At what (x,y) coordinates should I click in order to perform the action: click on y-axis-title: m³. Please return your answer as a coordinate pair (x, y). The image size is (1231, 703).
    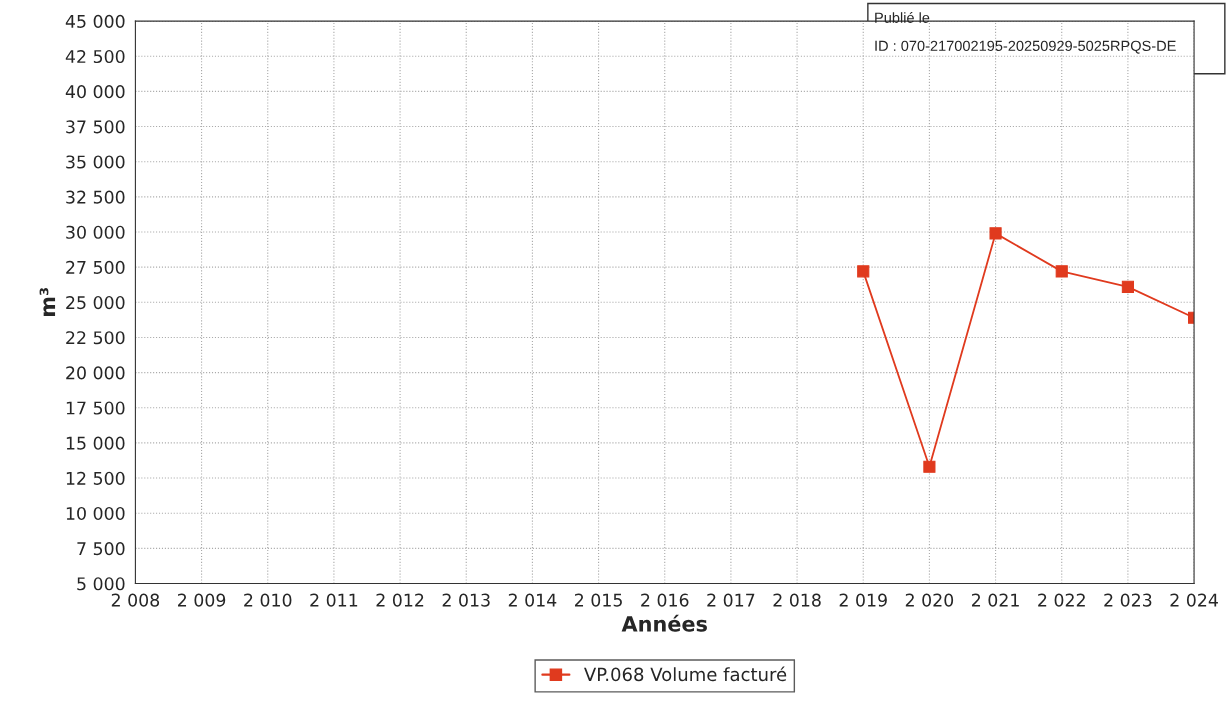
    Looking at the image, I should click on (47, 302).